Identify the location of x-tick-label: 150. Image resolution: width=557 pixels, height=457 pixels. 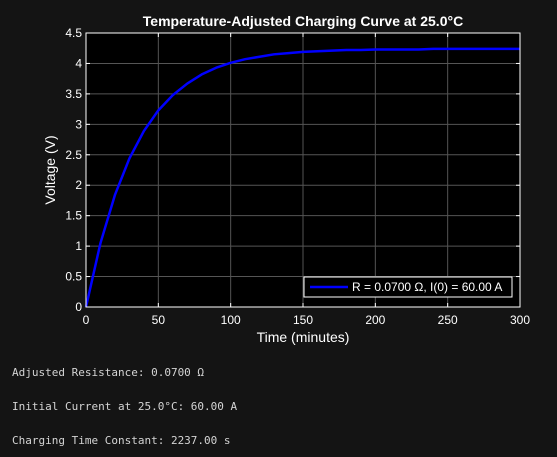
(303, 320).